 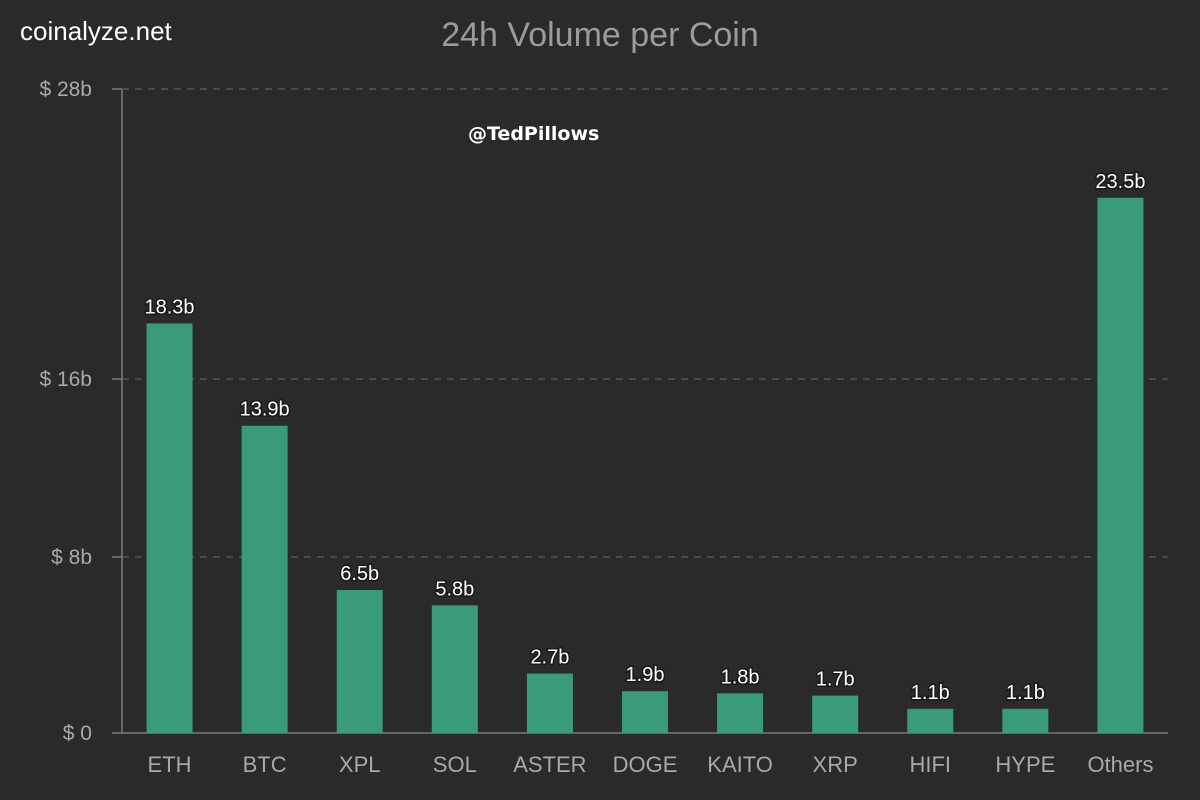 I want to click on x-tick-label: HYPE, so click(x=1025, y=764).